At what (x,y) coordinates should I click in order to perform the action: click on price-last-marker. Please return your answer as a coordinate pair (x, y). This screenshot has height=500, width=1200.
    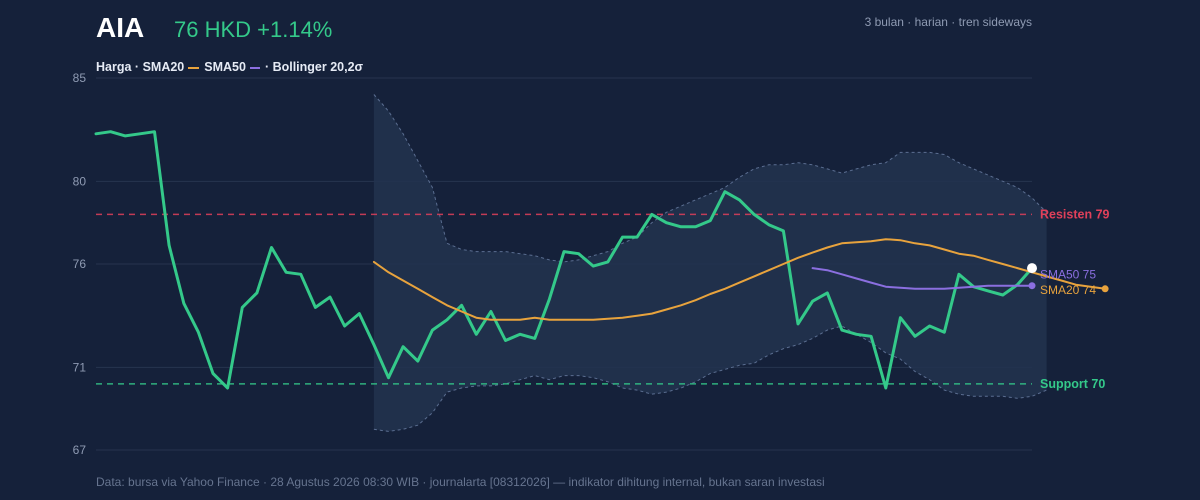
    Looking at the image, I should click on (1032, 268).